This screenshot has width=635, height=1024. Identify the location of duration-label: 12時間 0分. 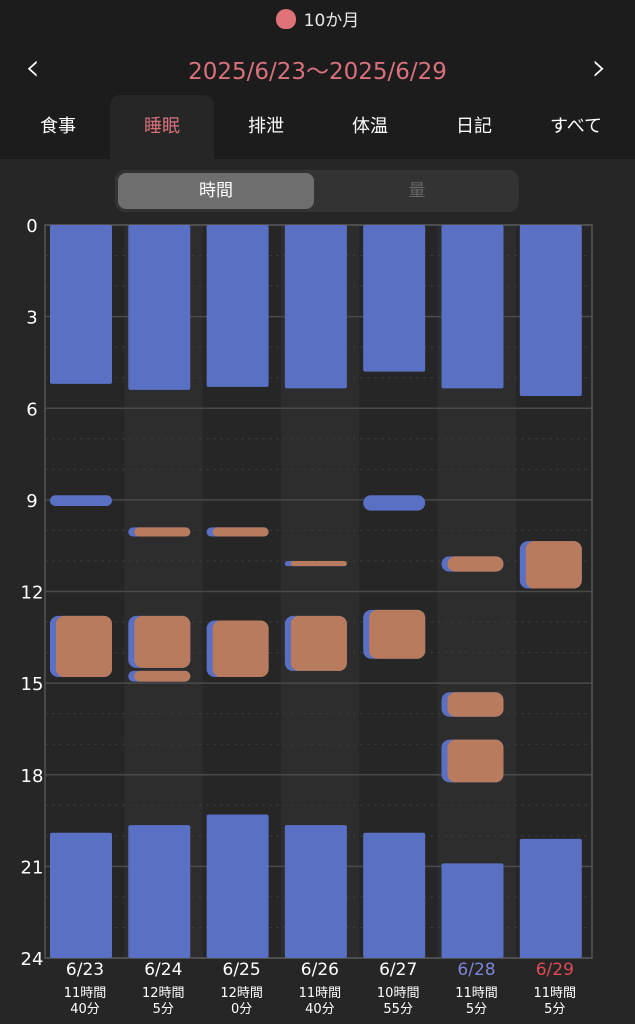
(242, 1002).